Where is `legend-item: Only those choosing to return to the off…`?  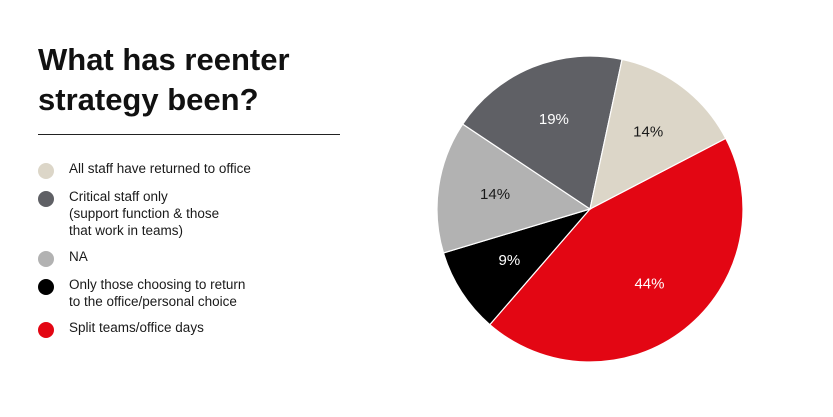 legend-item: Only those choosing to return to the off… is located at coordinates (188, 293).